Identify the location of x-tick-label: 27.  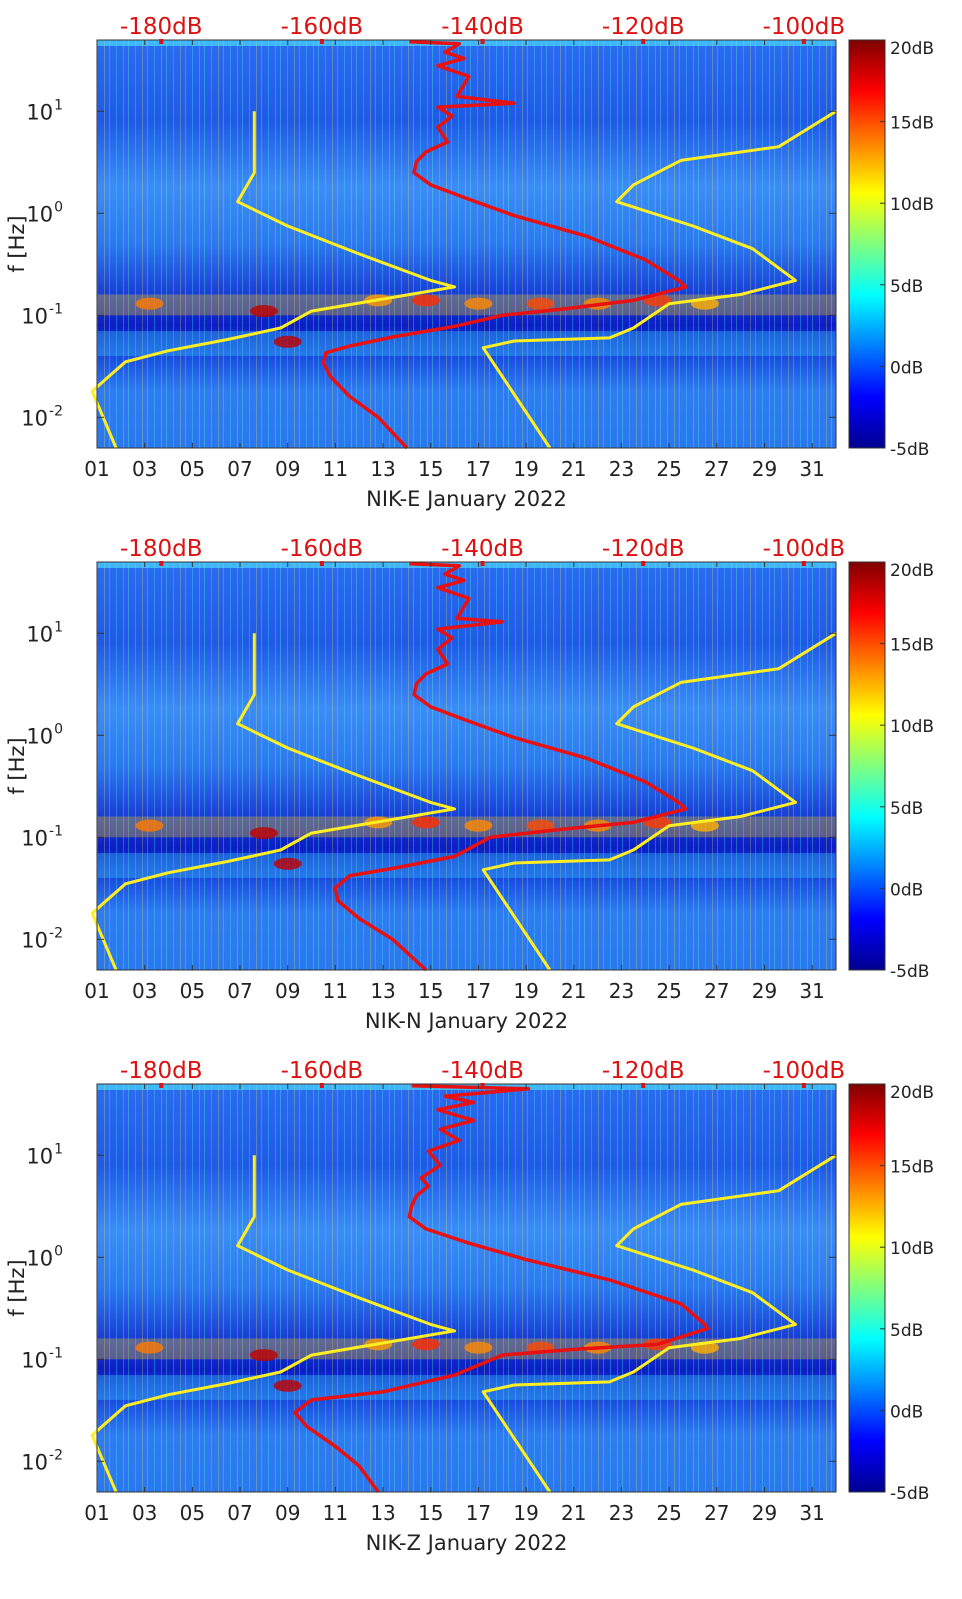
(716, 1513).